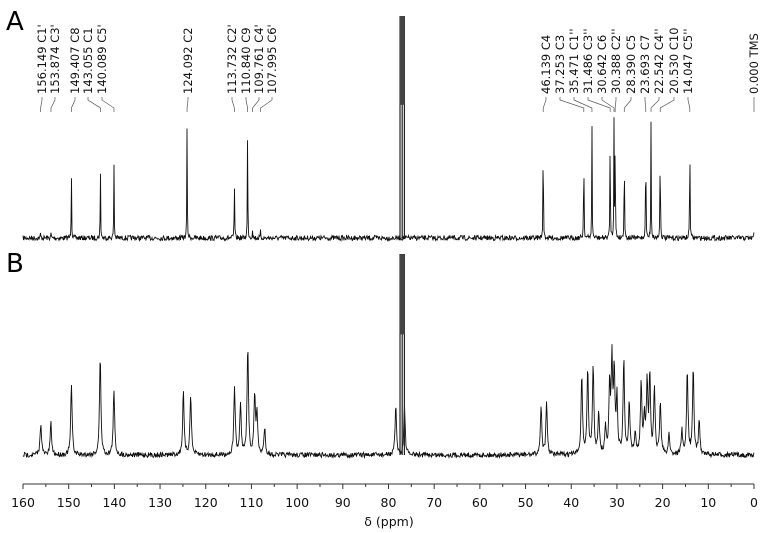 The width and height of the screenshot is (771, 533). I want to click on peak-label: 153.874 C3', so click(55, 59).